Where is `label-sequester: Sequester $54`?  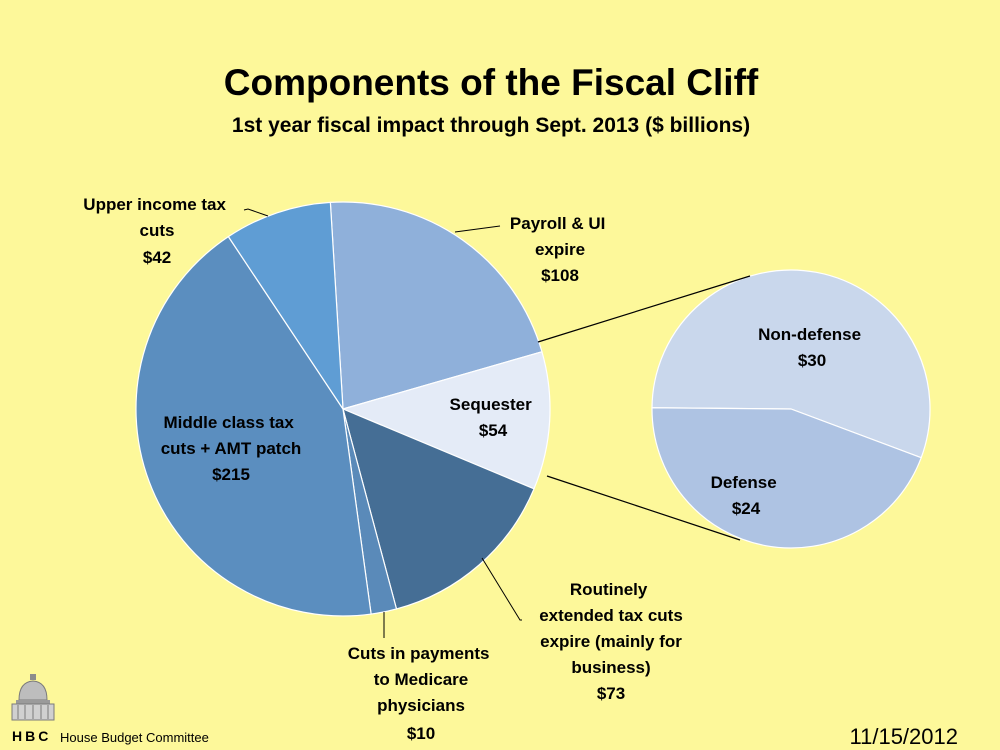 label-sequester: Sequester $54 is located at coordinates (493, 417).